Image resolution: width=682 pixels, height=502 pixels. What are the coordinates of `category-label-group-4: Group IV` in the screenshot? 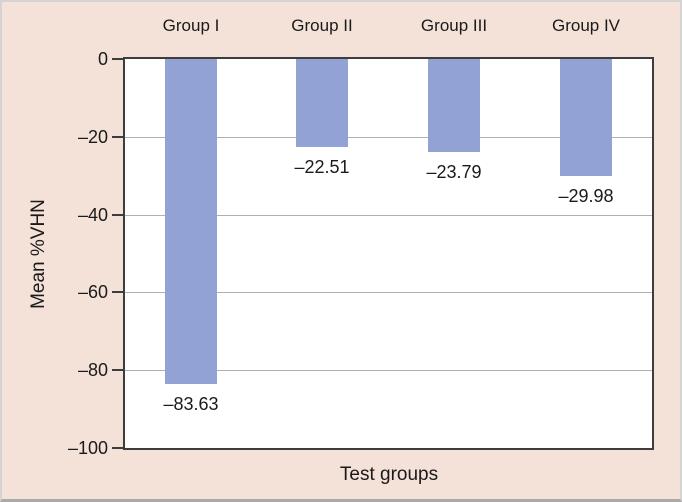 It's located at (586, 25).